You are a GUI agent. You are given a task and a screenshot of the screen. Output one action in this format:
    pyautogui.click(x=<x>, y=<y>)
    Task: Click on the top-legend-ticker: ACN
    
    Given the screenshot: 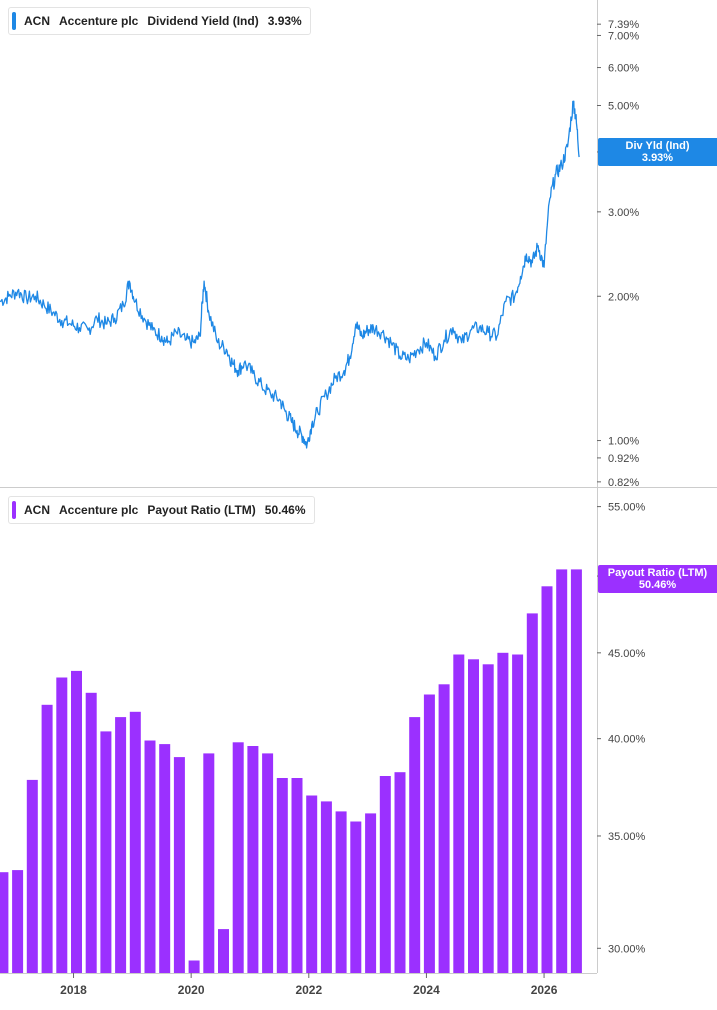 What is the action you would take?
    pyautogui.click(x=37, y=21)
    